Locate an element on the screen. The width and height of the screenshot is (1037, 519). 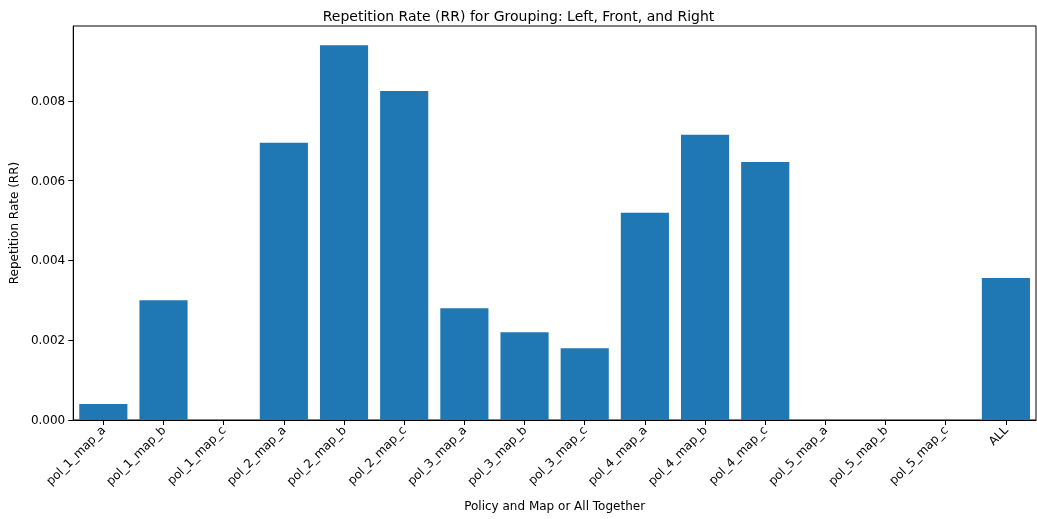
y-axis-title: Repetition Rate (RR) is located at coordinates (14, 223).